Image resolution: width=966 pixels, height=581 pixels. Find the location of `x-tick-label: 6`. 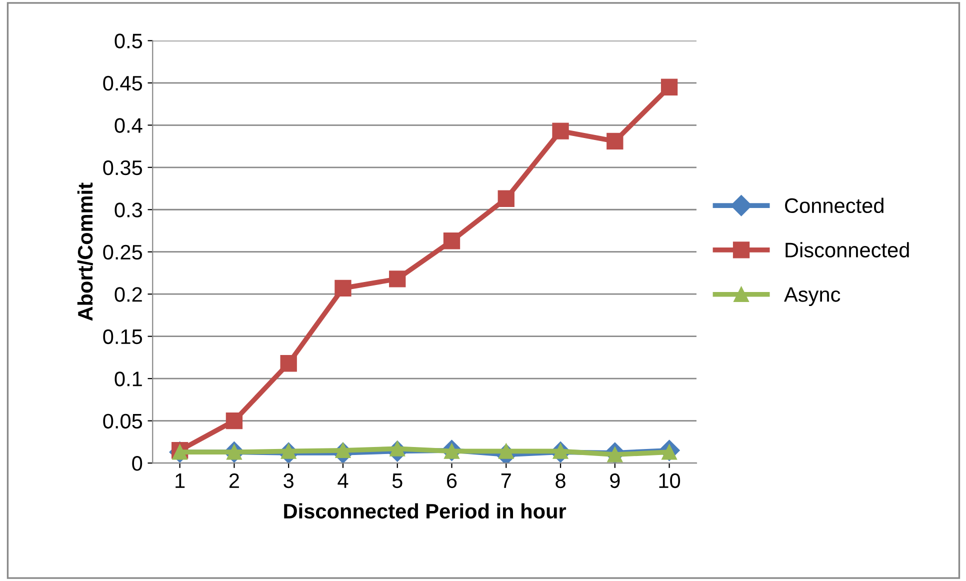

x-tick-label: 6 is located at coordinates (452, 480).